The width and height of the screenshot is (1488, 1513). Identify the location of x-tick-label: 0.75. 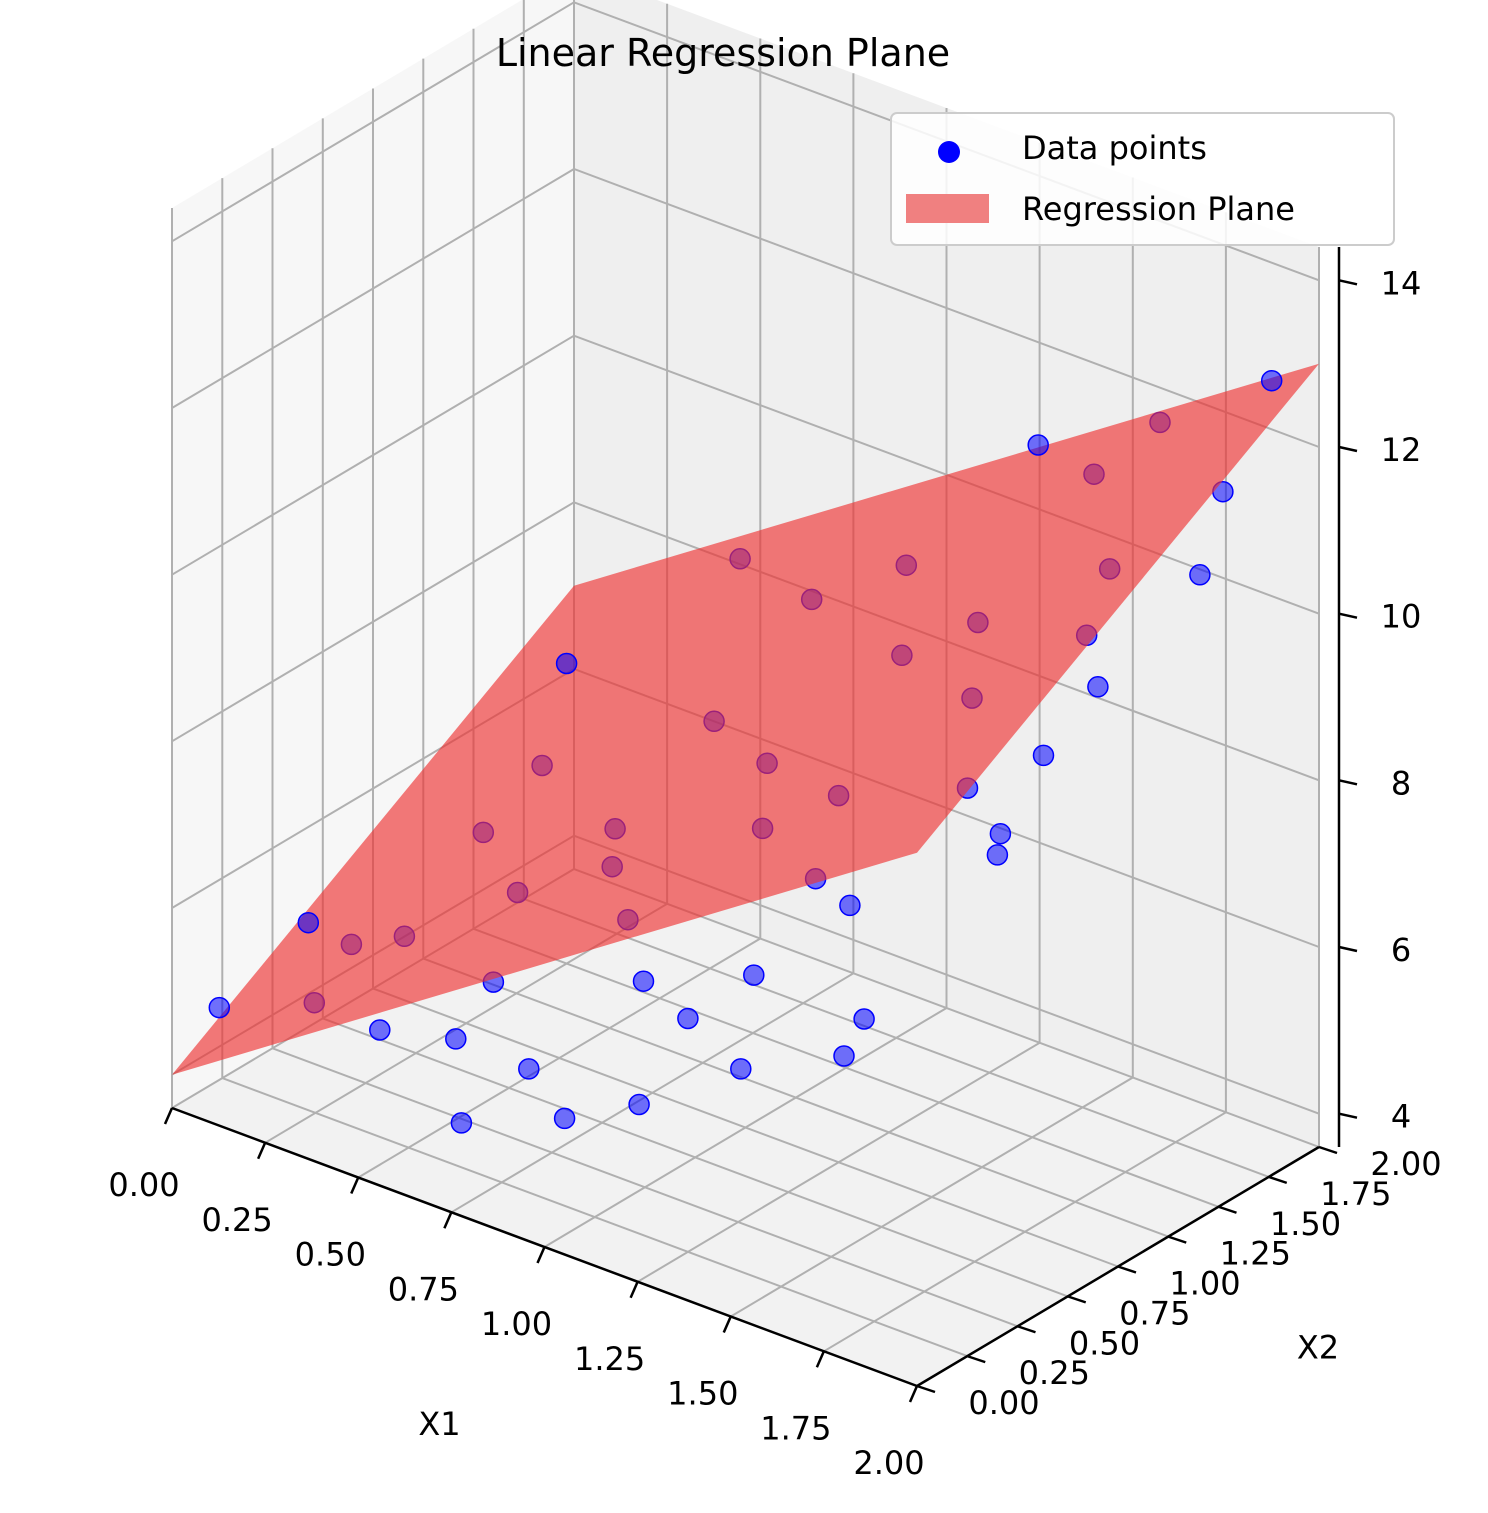
(423, 1289).